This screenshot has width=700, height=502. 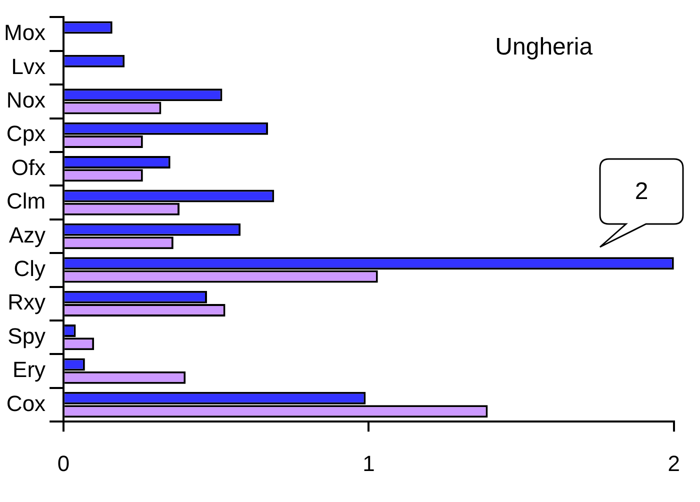 What do you see at coordinates (674, 463) in the screenshot?
I see `x-tick-label: 2` at bounding box center [674, 463].